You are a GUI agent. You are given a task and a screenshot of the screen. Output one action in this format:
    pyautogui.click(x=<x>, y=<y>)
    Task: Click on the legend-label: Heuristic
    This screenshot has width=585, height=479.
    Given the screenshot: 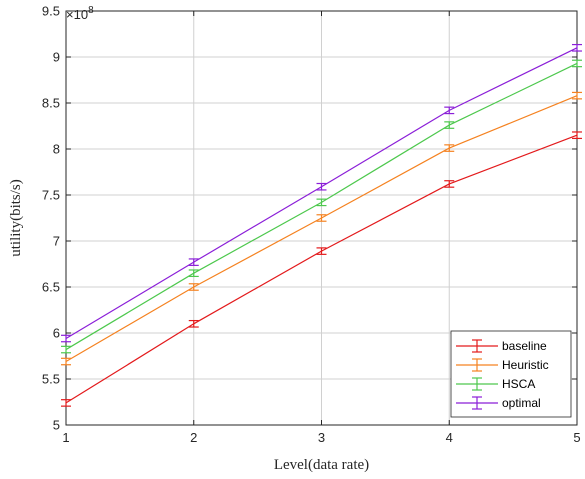 What is the action you would take?
    pyautogui.click(x=525, y=365)
    